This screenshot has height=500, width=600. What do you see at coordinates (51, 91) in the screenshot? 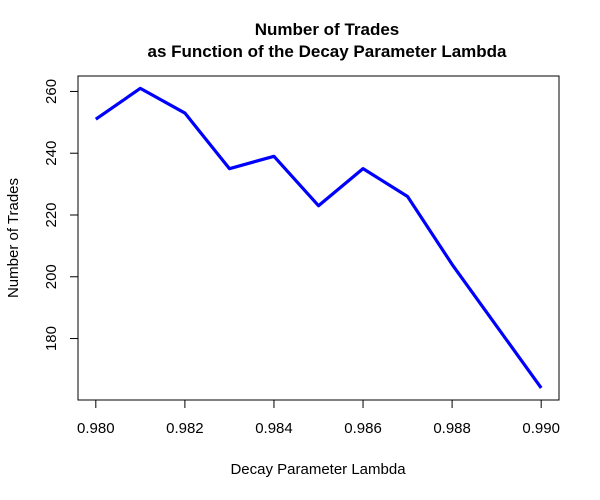
I see `y-tick-label: 260` at bounding box center [51, 91].